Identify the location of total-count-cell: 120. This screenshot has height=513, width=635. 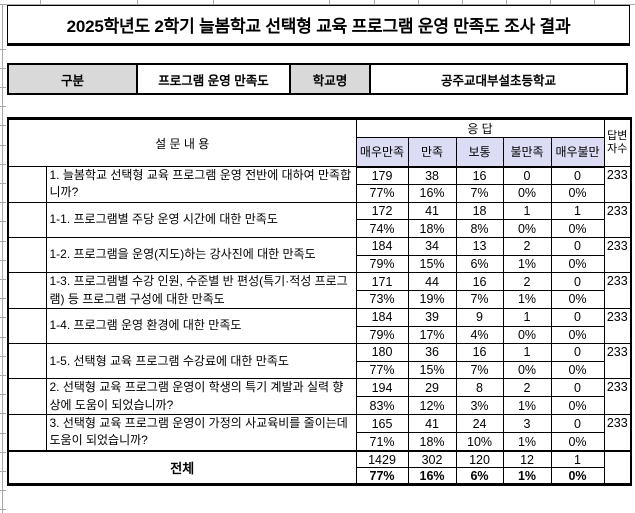
(479, 459).